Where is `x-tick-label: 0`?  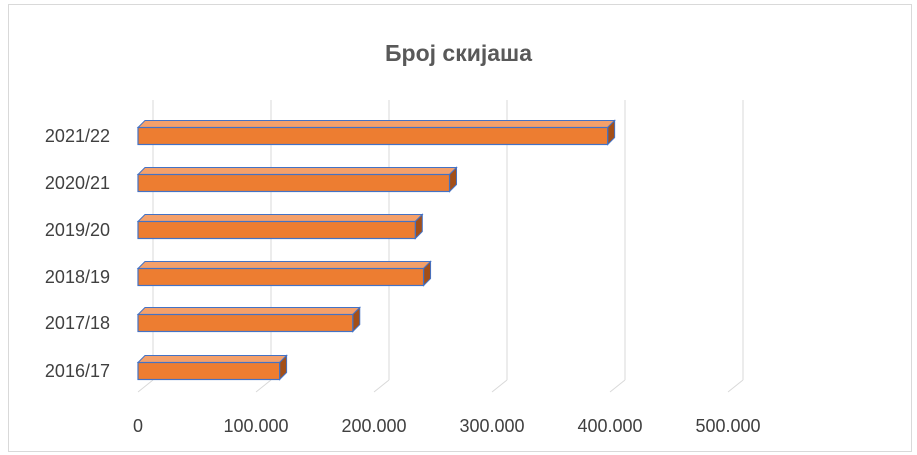
x-tick-label: 0 is located at coordinates (138, 426).